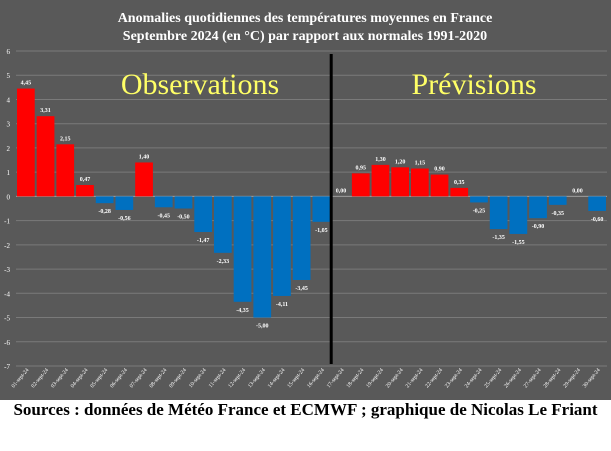 This screenshot has height=451, width=611. I want to click on x-tick-label: 27-sept-24, so click(533, 378).